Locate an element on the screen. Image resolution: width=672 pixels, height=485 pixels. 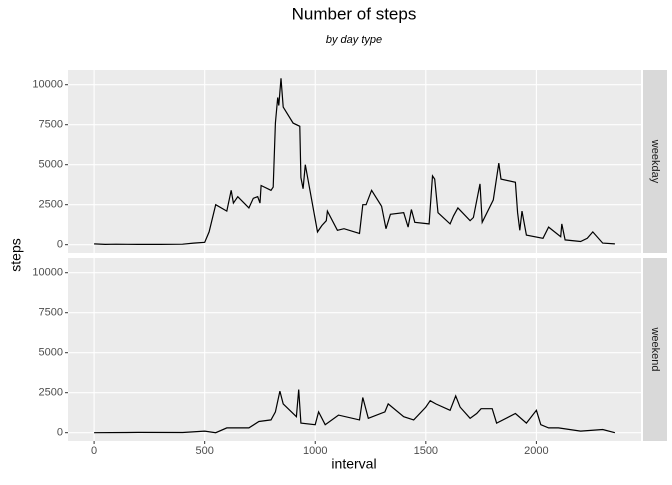
x-tick-label: 1500 is located at coordinates (426, 451).